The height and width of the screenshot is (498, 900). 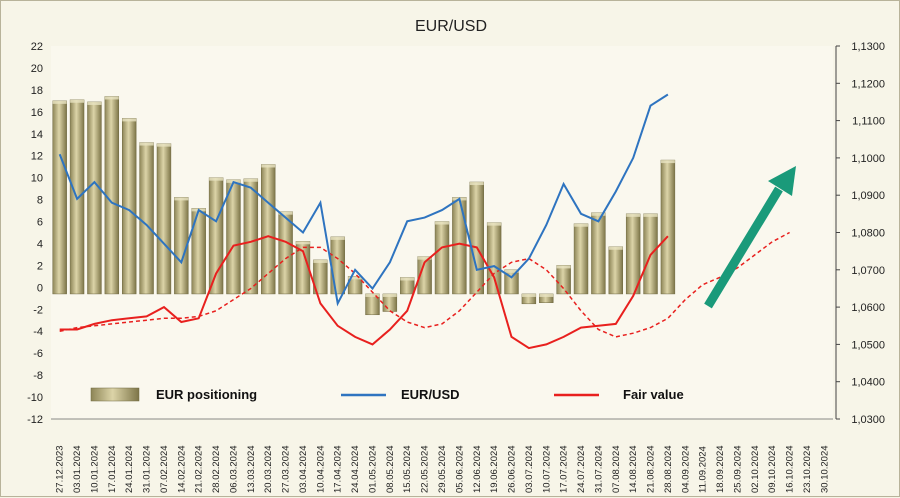 I want to click on y-right-tick-label: 1,1100, so click(x=868, y=122).